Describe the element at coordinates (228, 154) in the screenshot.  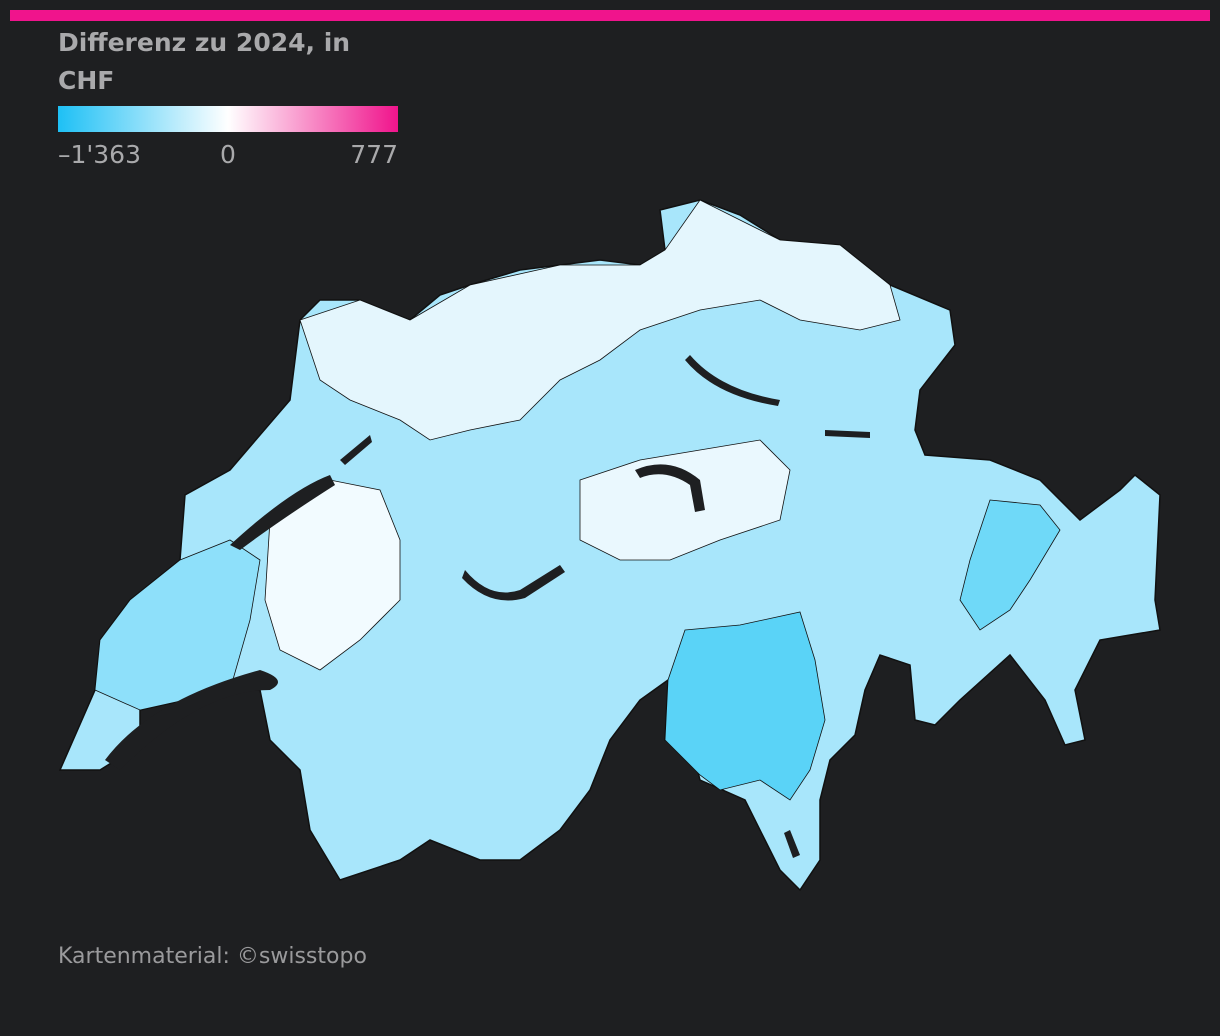
I see `legend-tick-label: 0` at that location.